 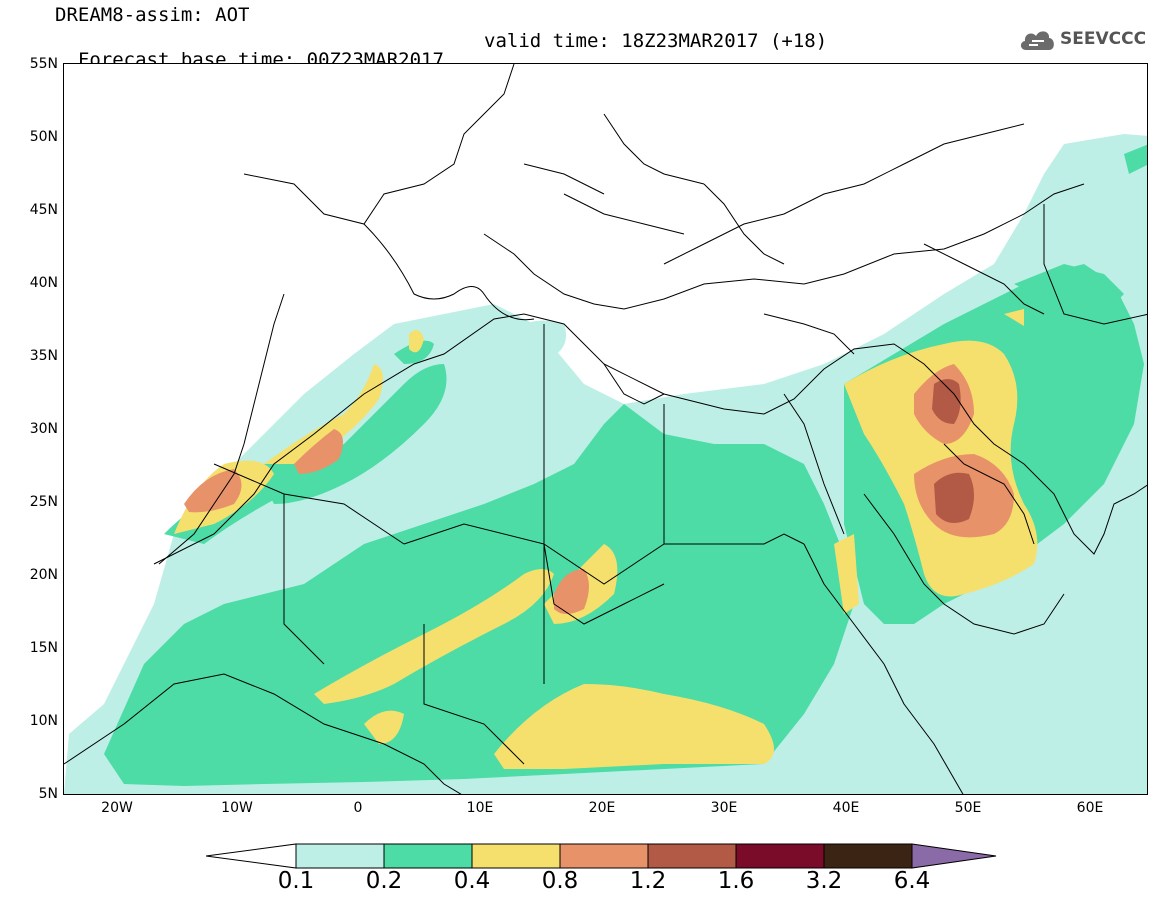 What do you see at coordinates (43, 137) in the screenshot?
I see `lat-label: 50N` at bounding box center [43, 137].